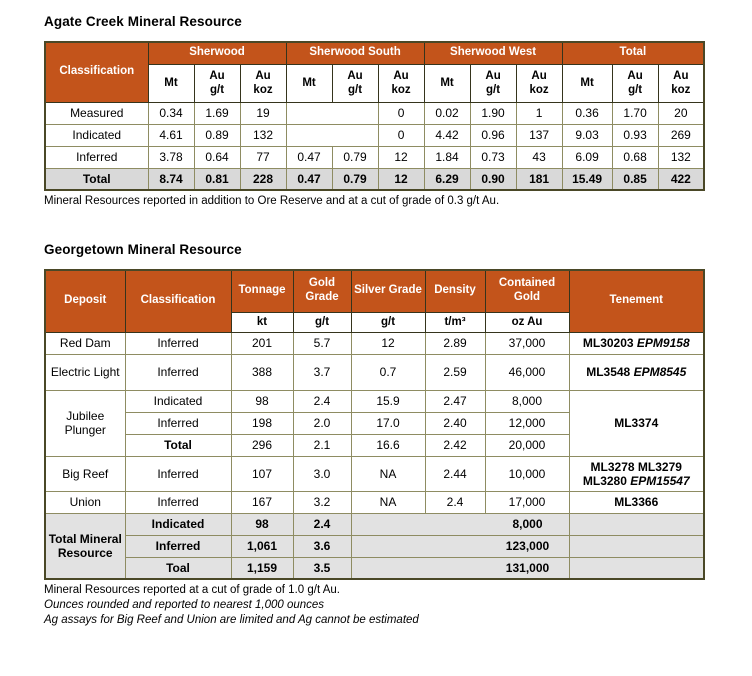 The image size is (752, 676). What do you see at coordinates (96, 72) in the screenshot?
I see `agate-header-classification: Classification` at bounding box center [96, 72].